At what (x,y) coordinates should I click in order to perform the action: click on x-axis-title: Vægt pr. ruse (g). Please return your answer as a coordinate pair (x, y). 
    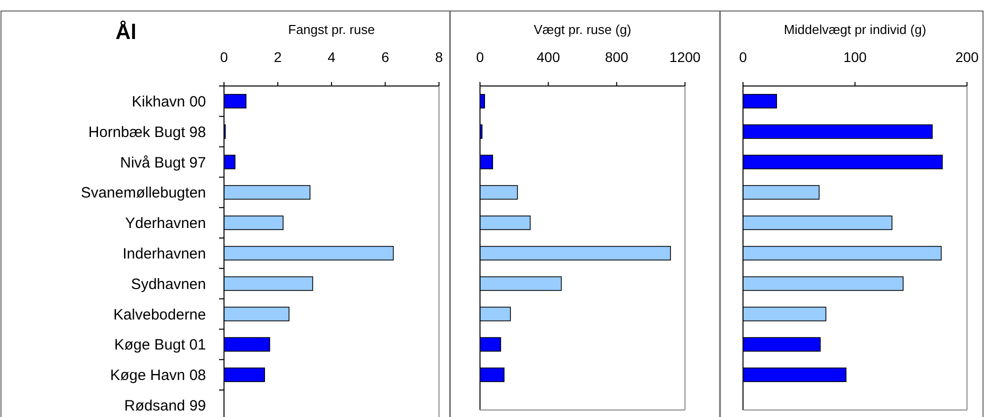
    Looking at the image, I should click on (583, 29).